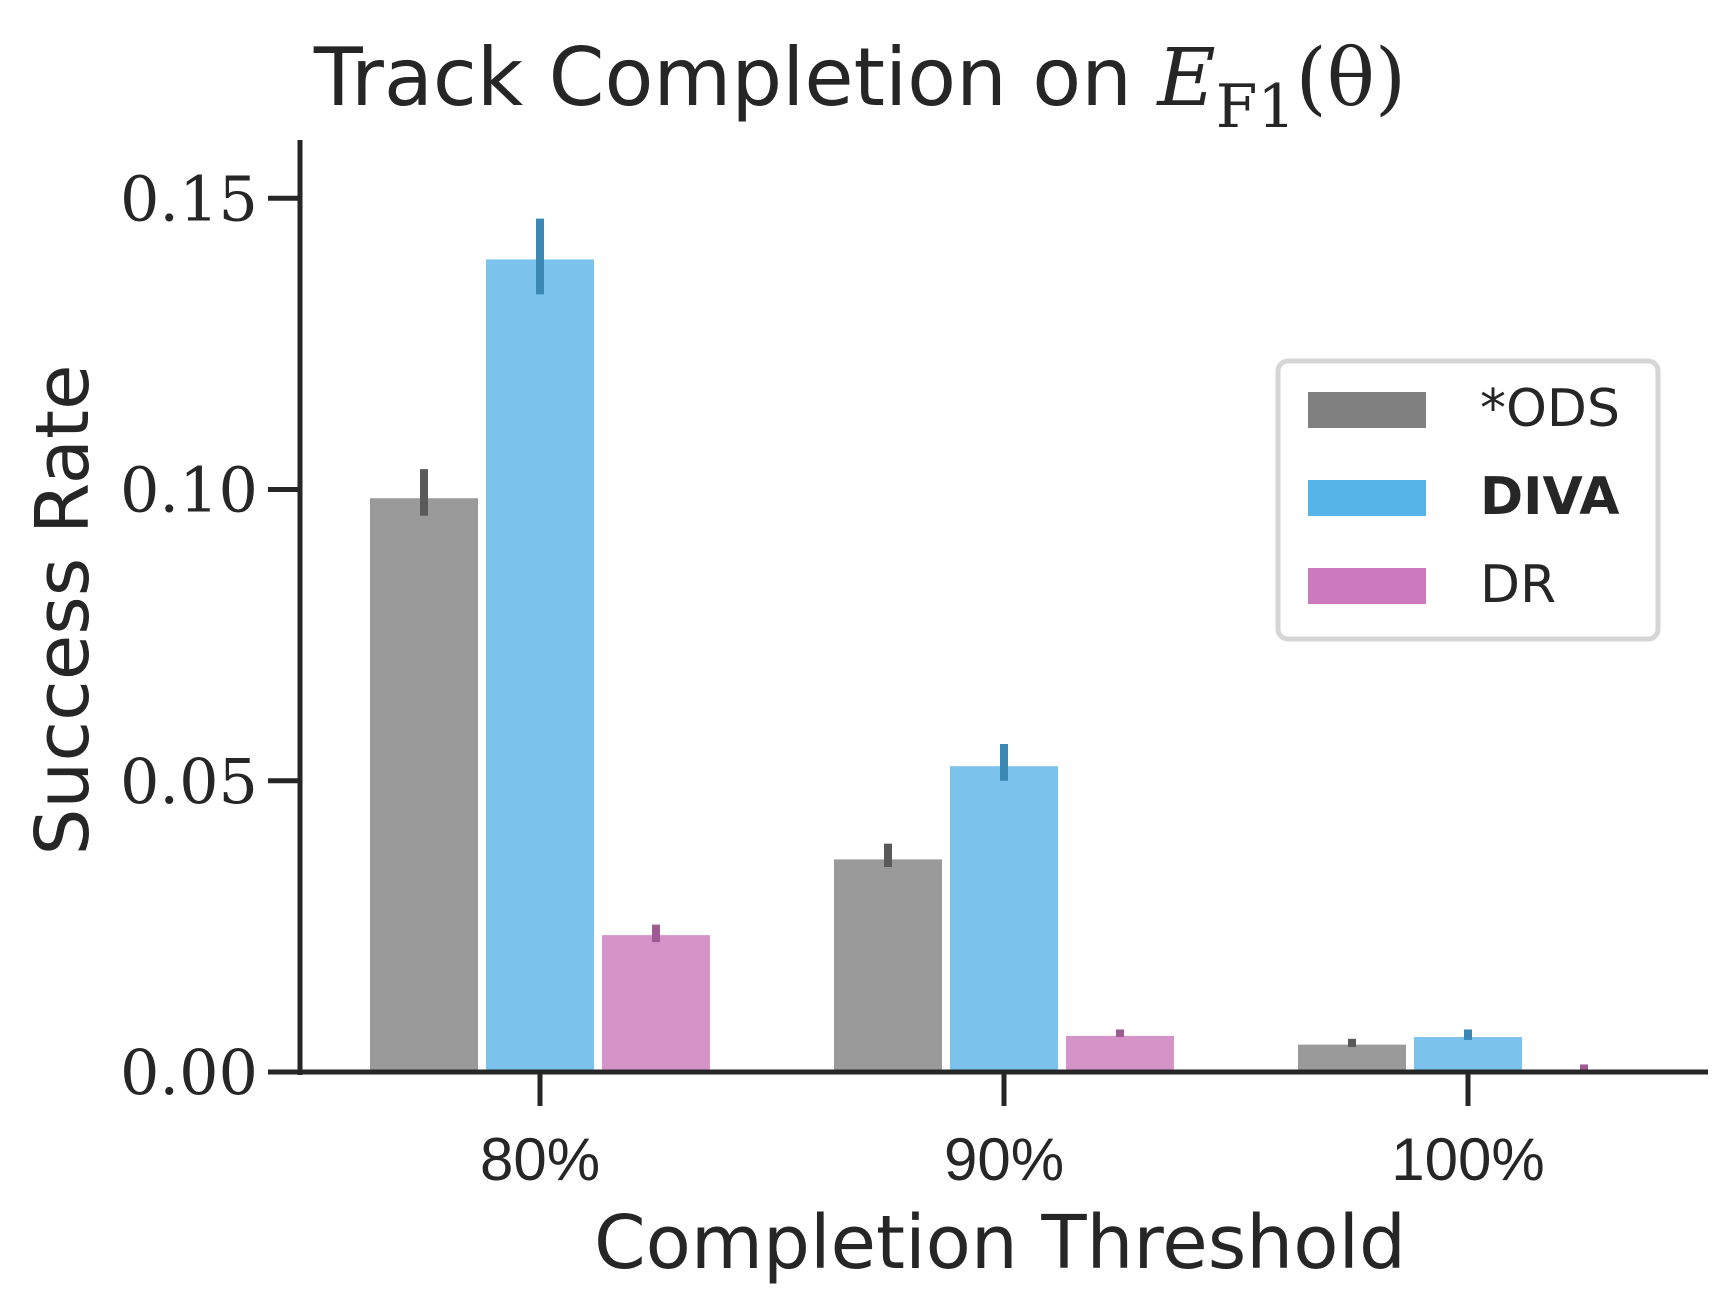 The image size is (1728, 1311). I want to click on y-tick-label-2: 0.10, so click(189, 490).